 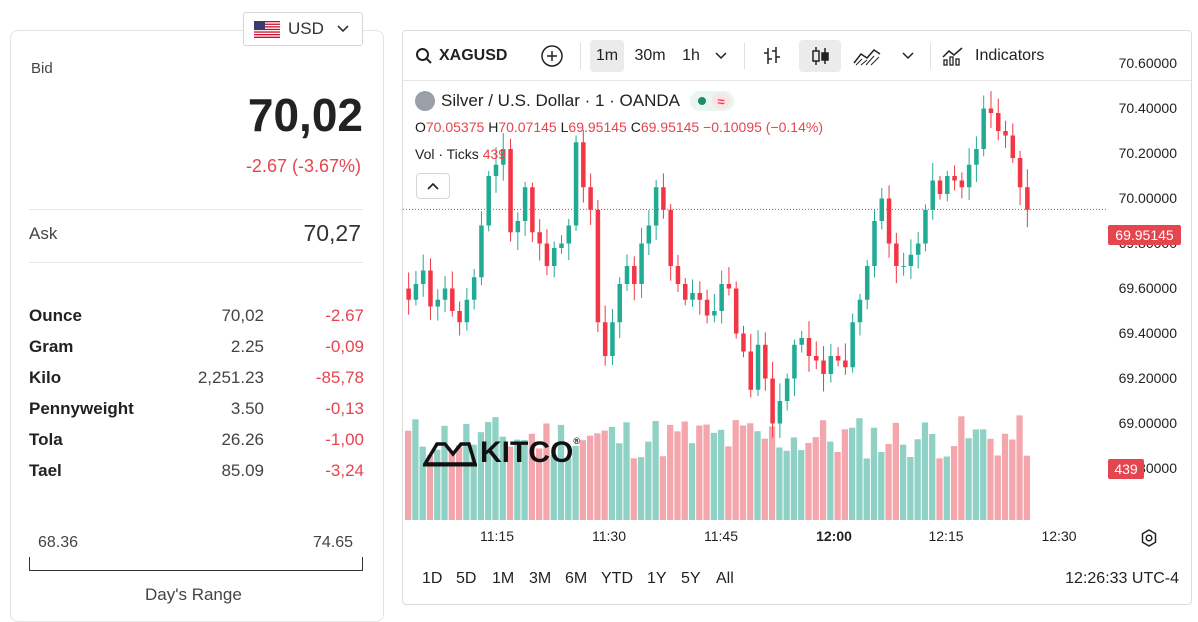 I want to click on close-label: C, so click(x=635, y=127).